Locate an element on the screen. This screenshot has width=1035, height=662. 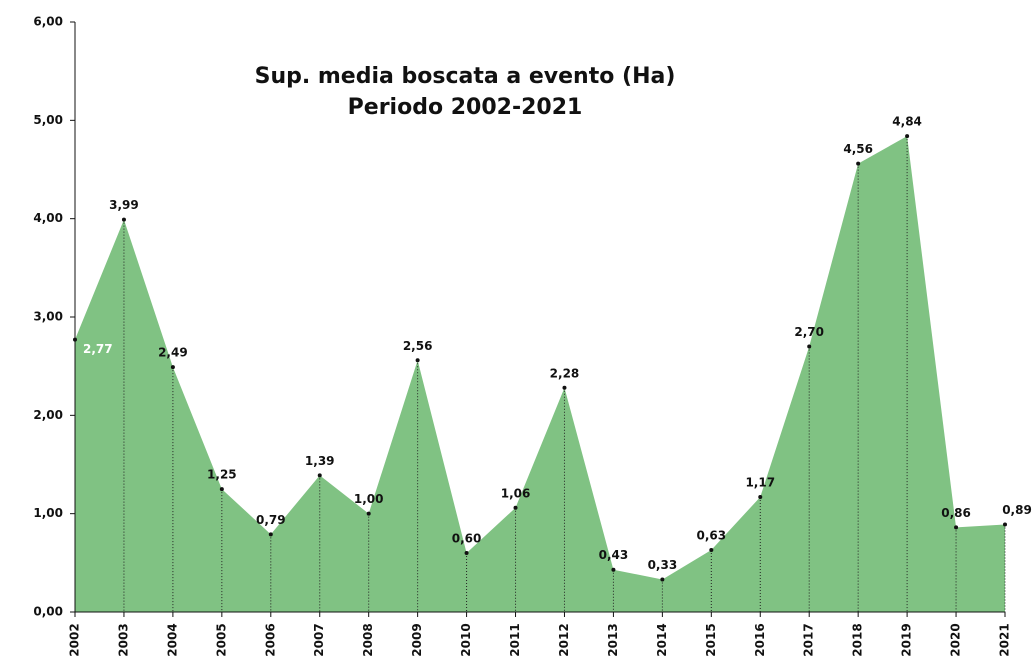
y-tick-label: 1,00 is located at coordinates (48, 513).